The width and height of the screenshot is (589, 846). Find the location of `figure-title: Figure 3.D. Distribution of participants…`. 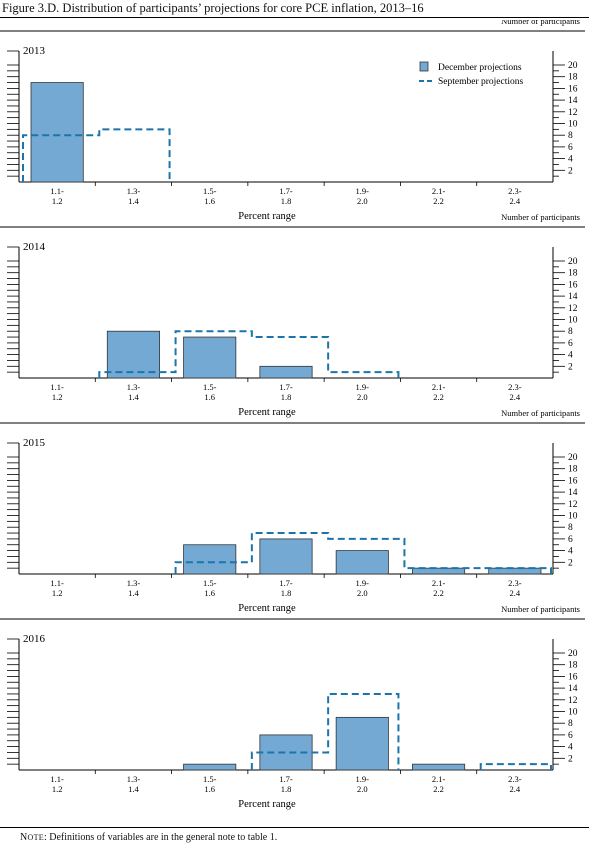

figure-title: Figure 3.D. Distribution of participants… is located at coordinates (213, 8).